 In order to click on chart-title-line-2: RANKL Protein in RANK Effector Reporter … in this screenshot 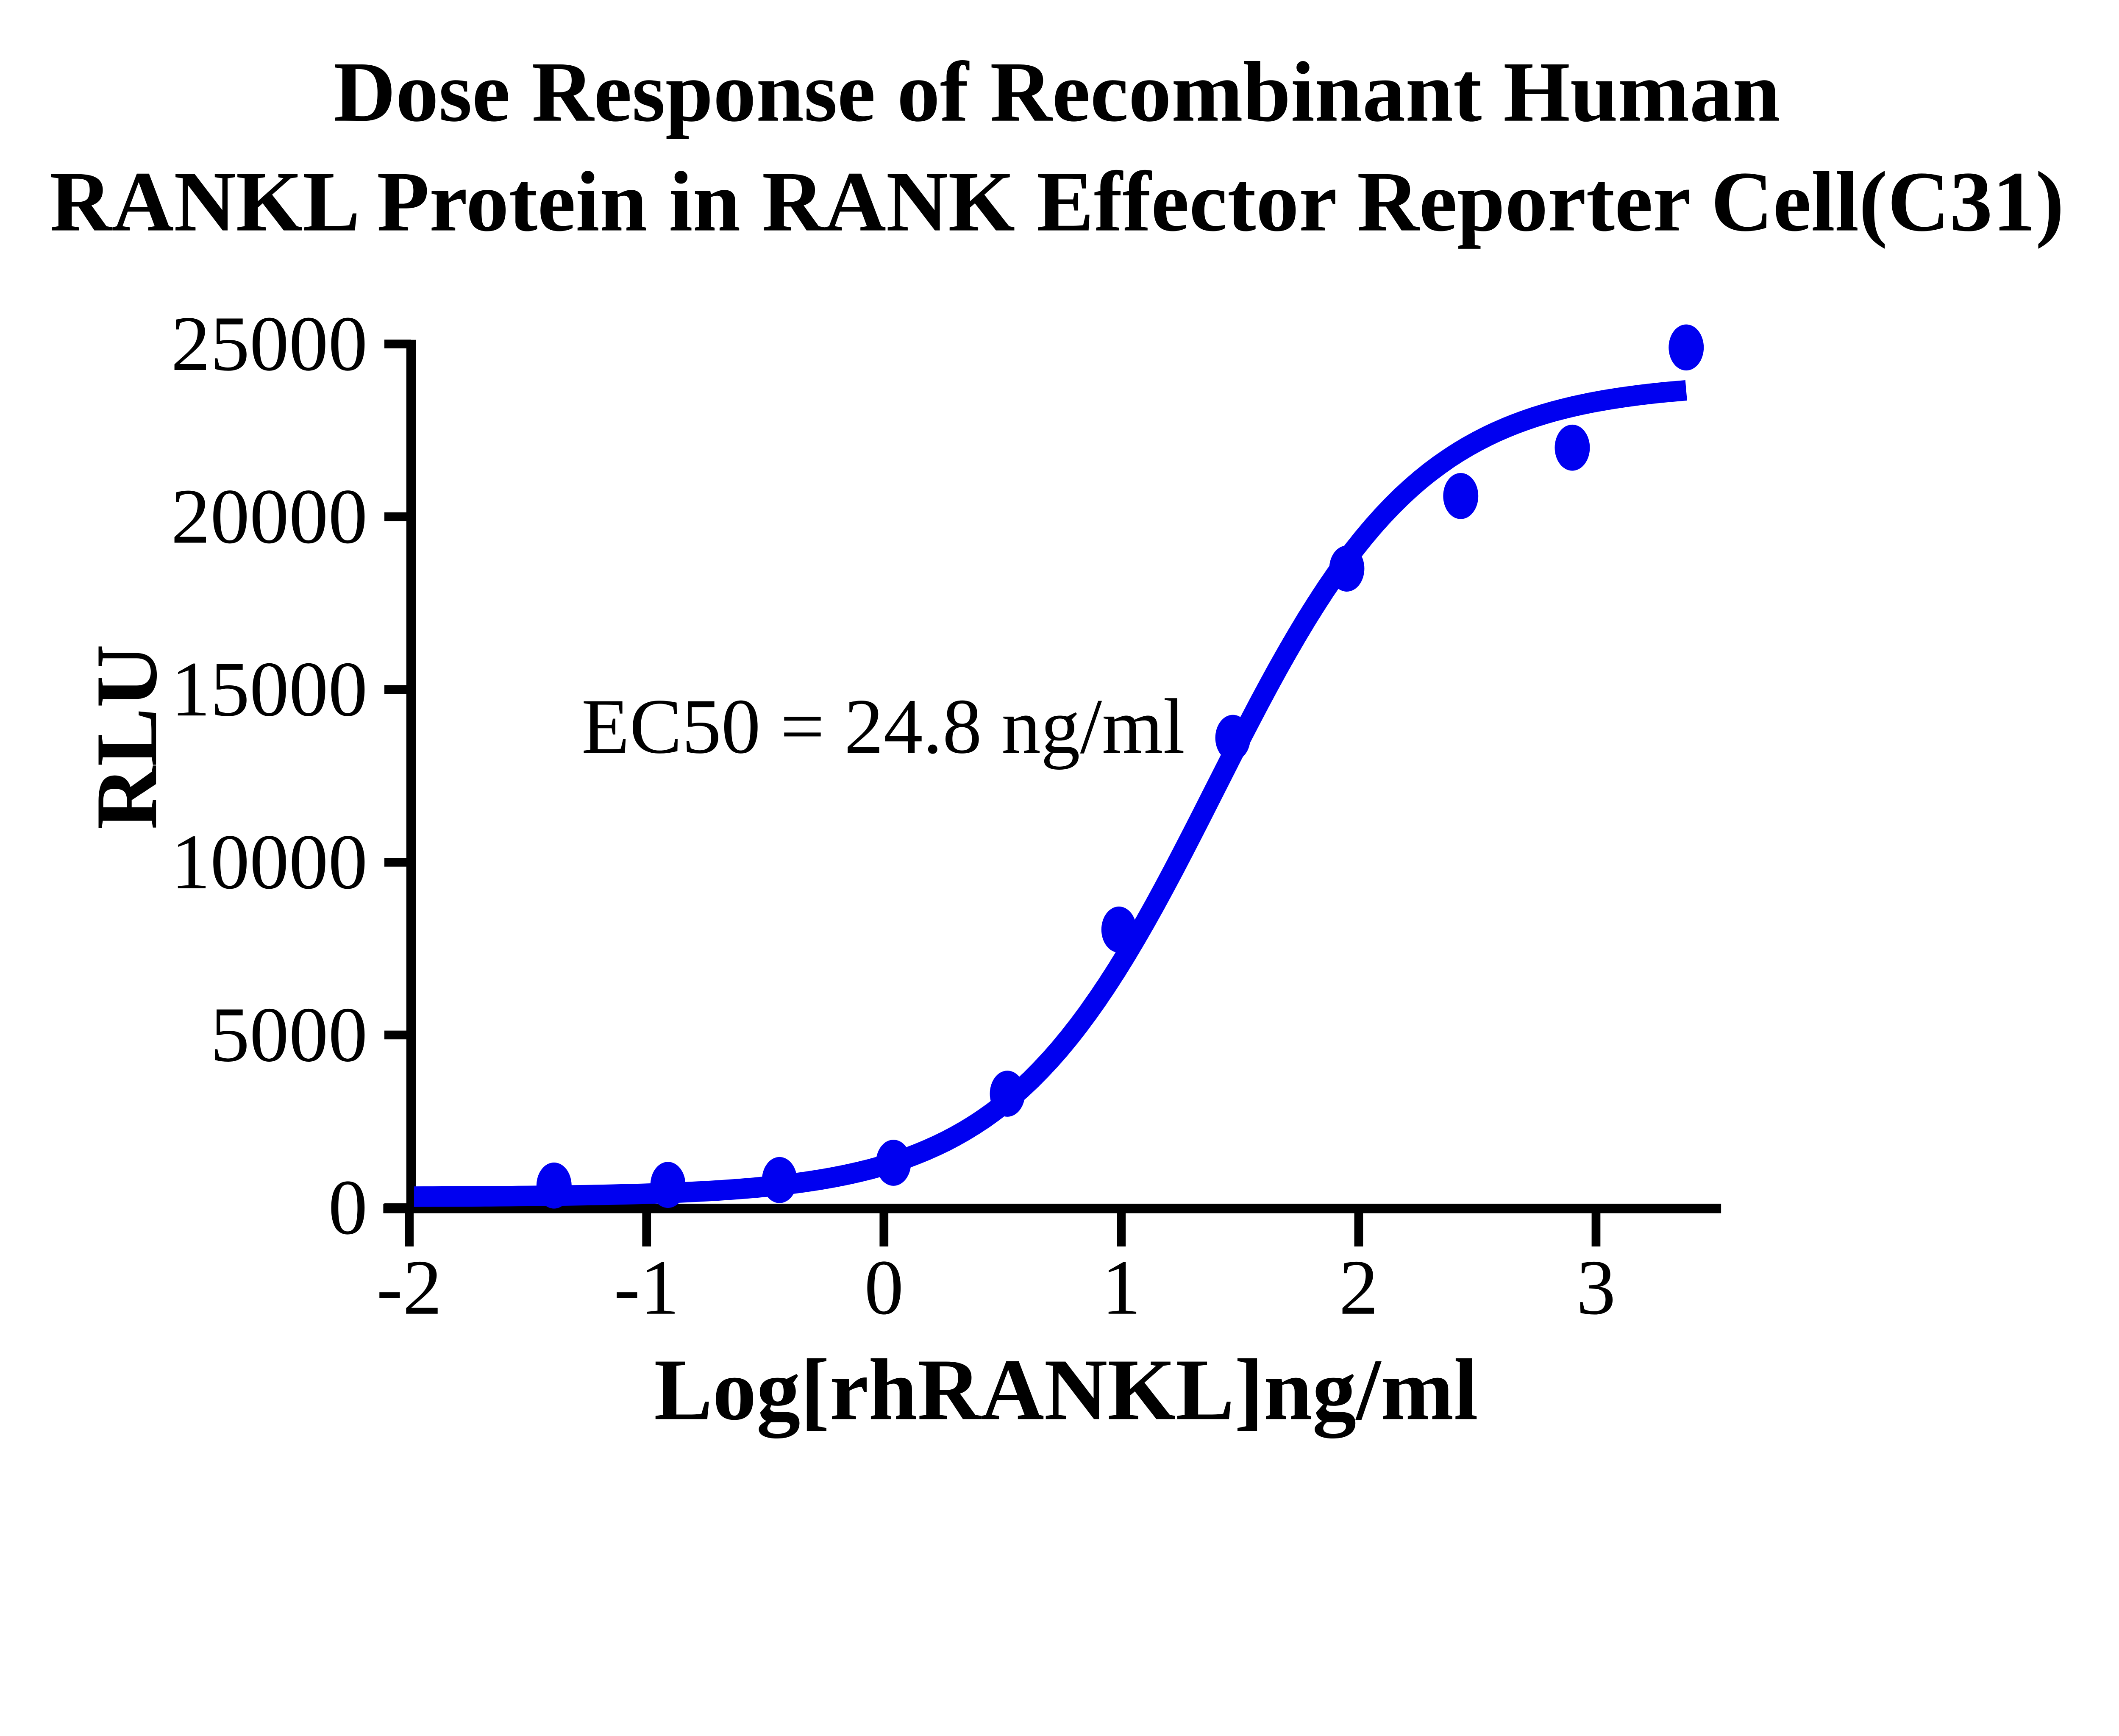, I will do `click(1057, 201)`.